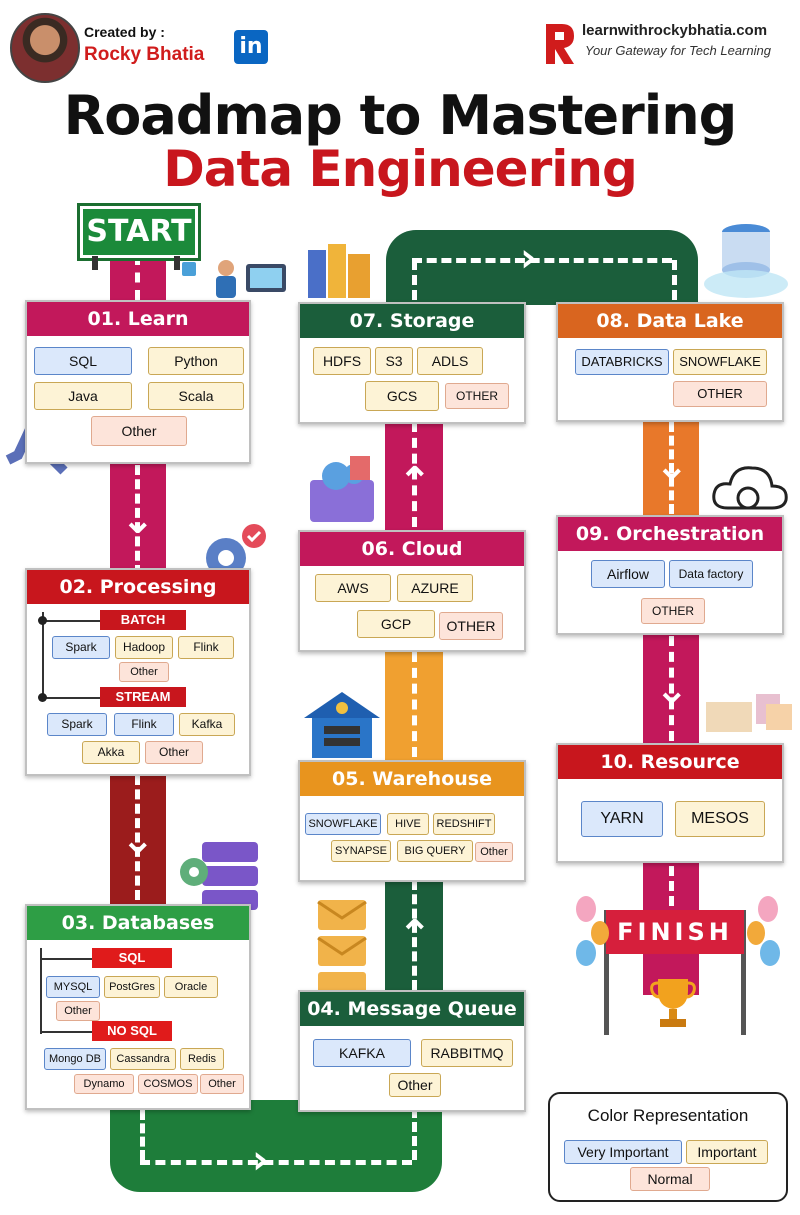  I want to click on legend-normal: Normal, so click(670, 1179).